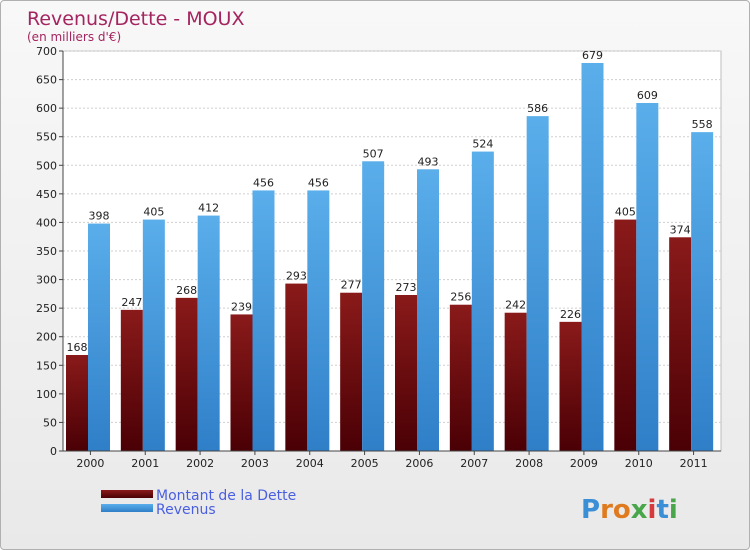 The height and width of the screenshot is (550, 750). Describe the element at coordinates (482, 144) in the screenshot. I see `data-label-revenus: 524` at that location.